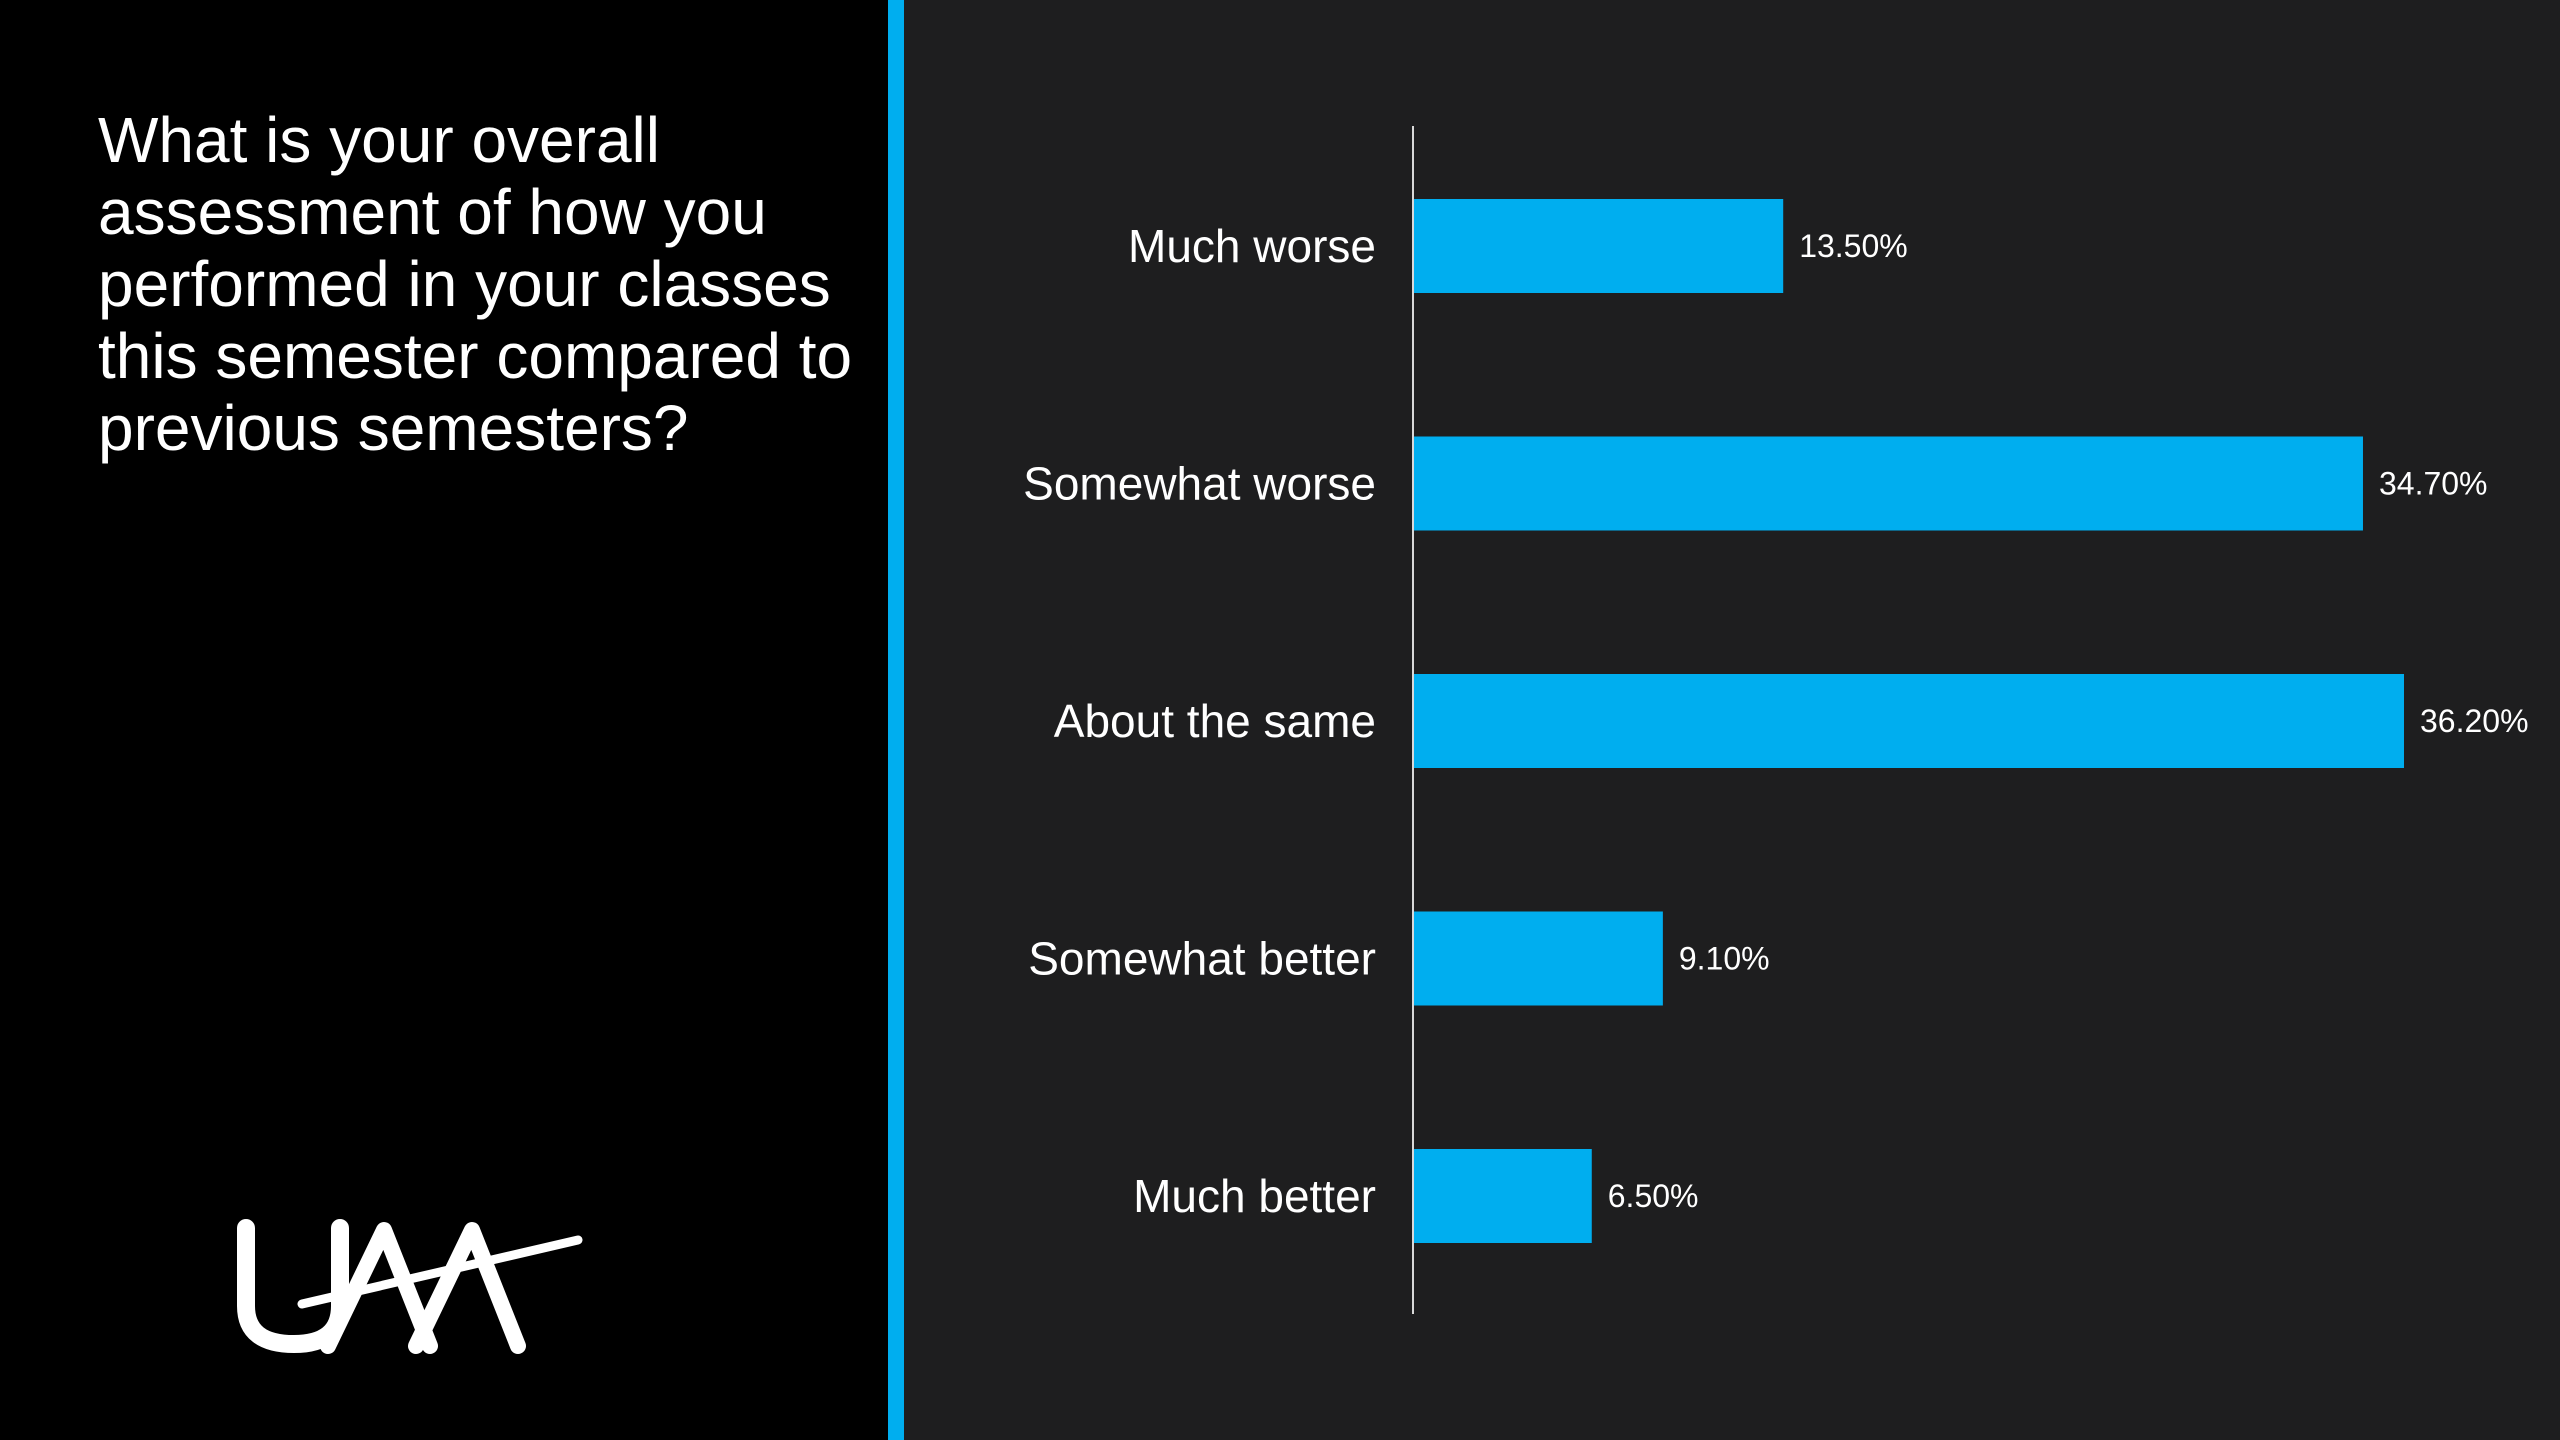 The width and height of the screenshot is (2560, 1440). What do you see at coordinates (2474, 721) in the screenshot?
I see `data-label: 36.20%` at bounding box center [2474, 721].